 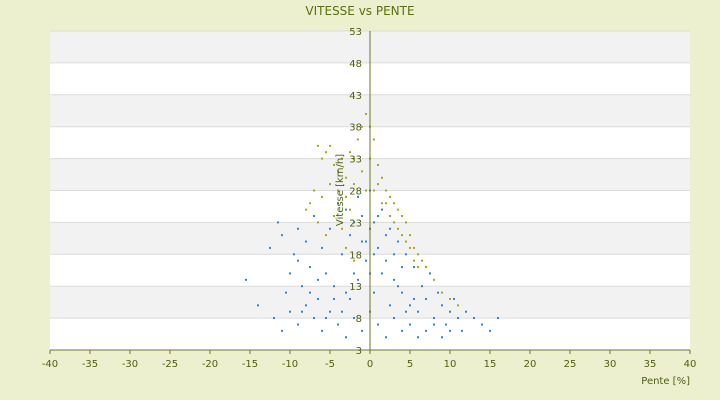 I want to click on y-tick-label: 43, so click(x=355, y=96).